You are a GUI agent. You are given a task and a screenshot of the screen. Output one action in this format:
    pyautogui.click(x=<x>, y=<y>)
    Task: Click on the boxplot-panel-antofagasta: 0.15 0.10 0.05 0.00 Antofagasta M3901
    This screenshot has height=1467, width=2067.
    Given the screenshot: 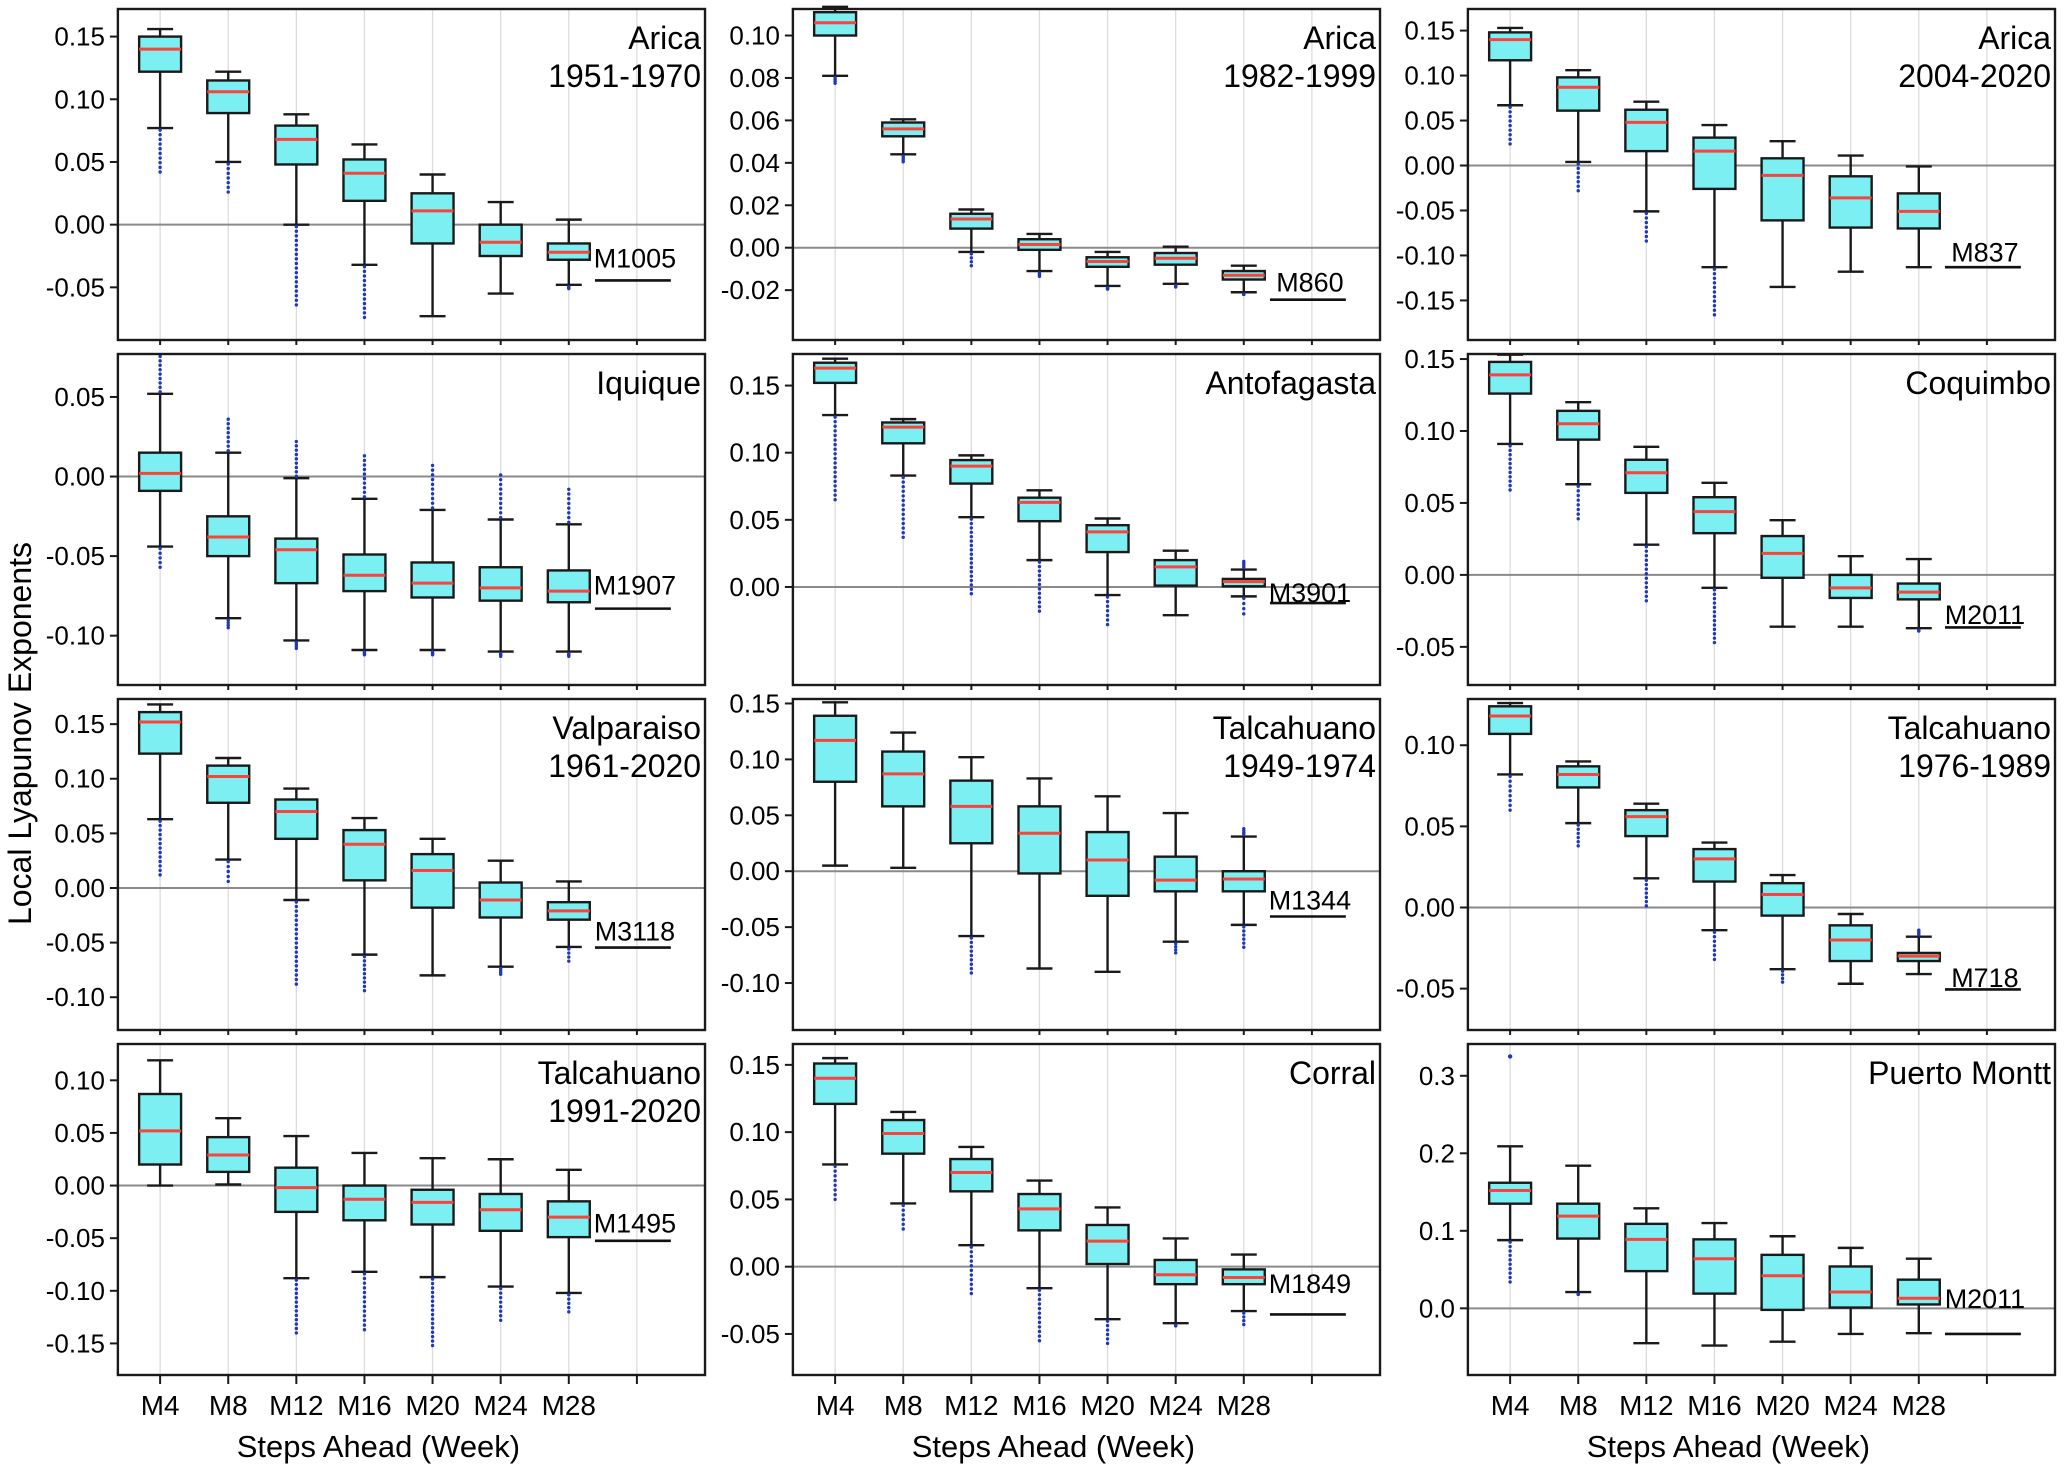 What is the action you would take?
    pyautogui.click(x=1054, y=517)
    